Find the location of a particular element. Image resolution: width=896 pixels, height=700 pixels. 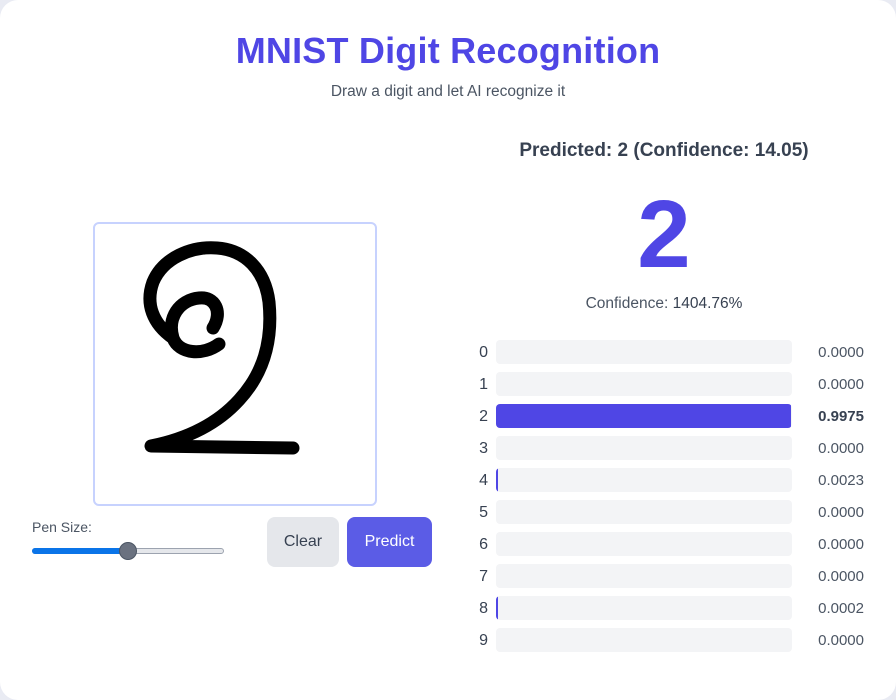

probability-value: 0.0002 is located at coordinates (841, 608).